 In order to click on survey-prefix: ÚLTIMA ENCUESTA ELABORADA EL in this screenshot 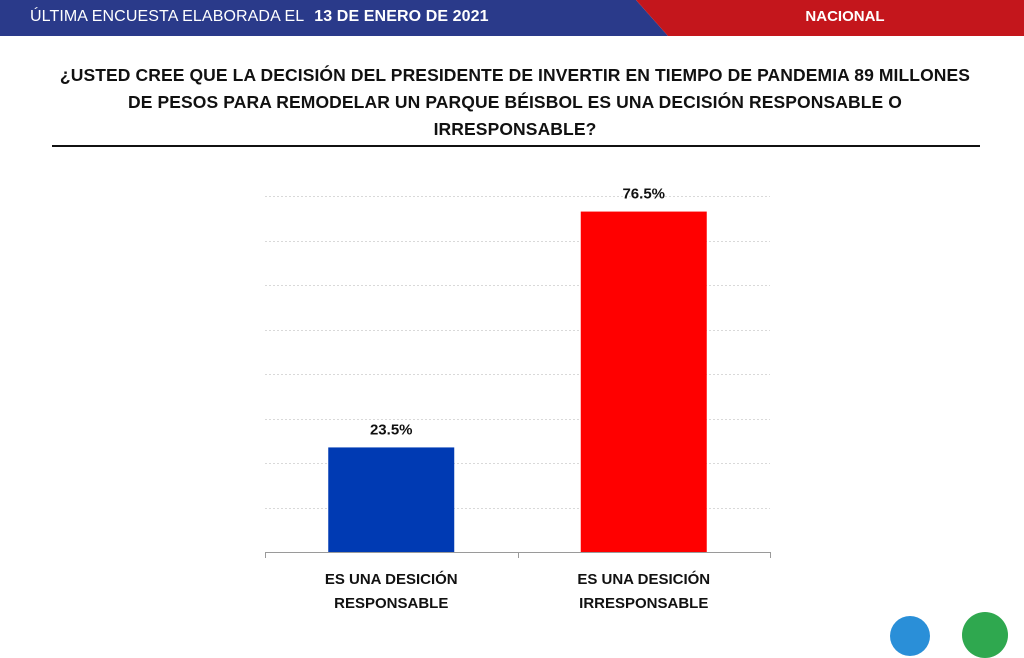, I will do `click(167, 16)`.